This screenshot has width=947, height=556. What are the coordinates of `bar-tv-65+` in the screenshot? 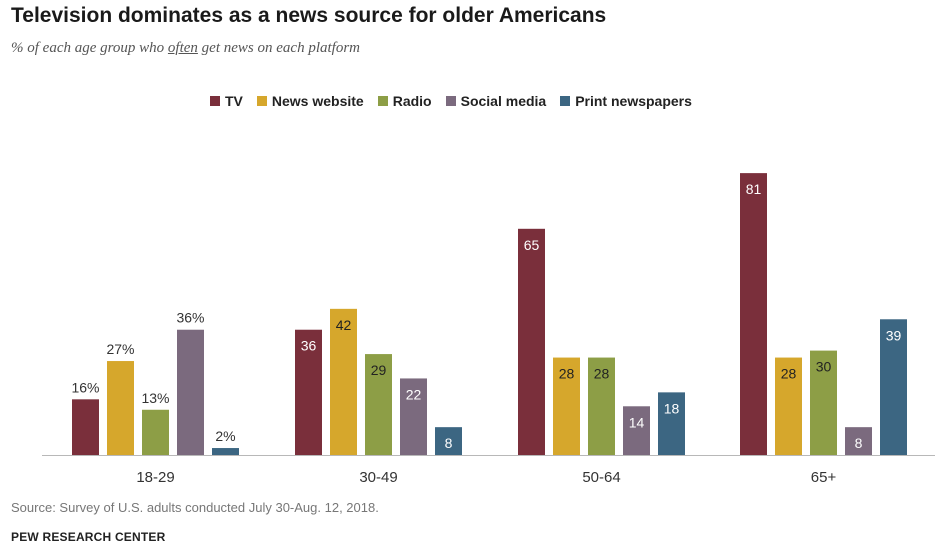 It's located at (753, 314).